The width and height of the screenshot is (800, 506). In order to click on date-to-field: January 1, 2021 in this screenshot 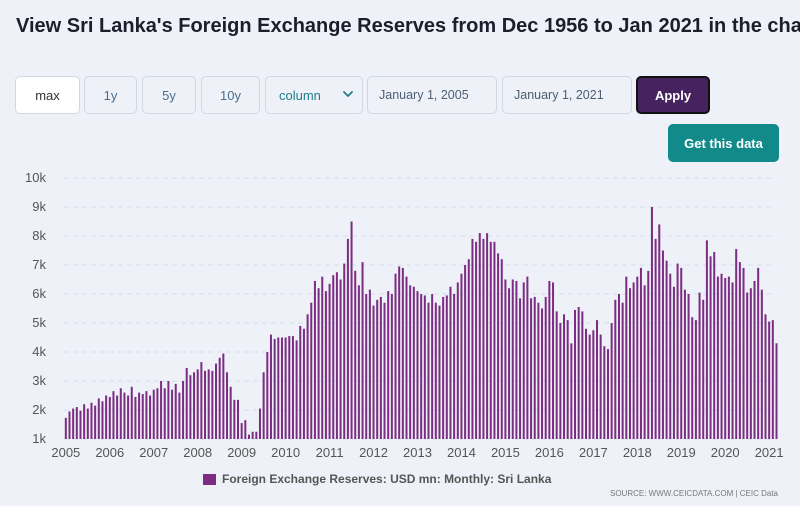, I will do `click(567, 95)`.